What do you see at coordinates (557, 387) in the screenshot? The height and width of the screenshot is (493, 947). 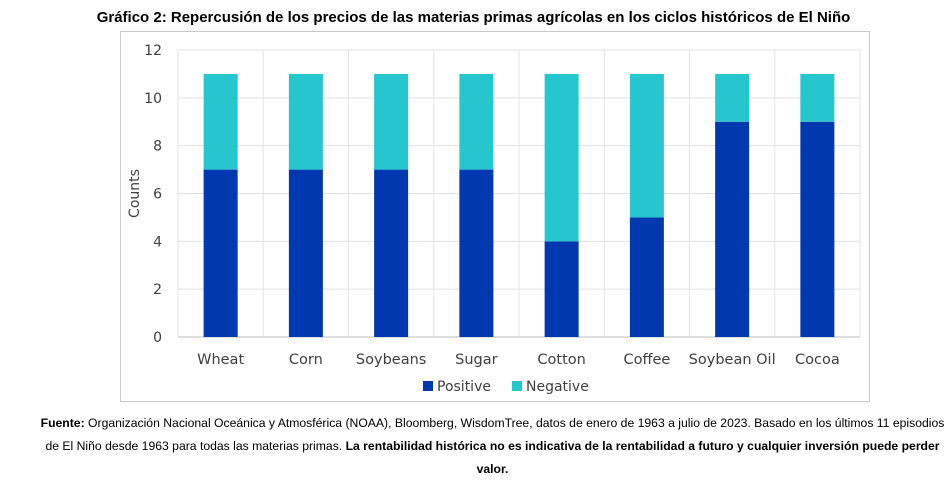 I see `legend-label-negative: Negative` at bounding box center [557, 387].